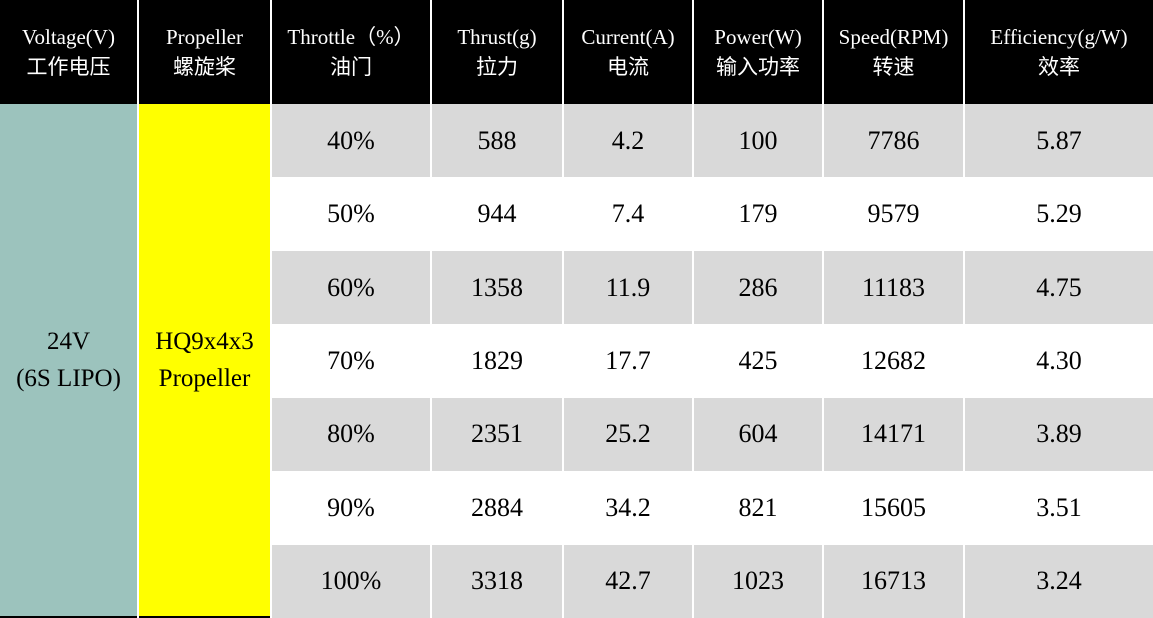 Image resolution: width=1153 pixels, height=618 pixels. What do you see at coordinates (204, 361) in the screenshot?
I see `propeller-merged-cell: HQ9x4x3 Propeller` at bounding box center [204, 361].